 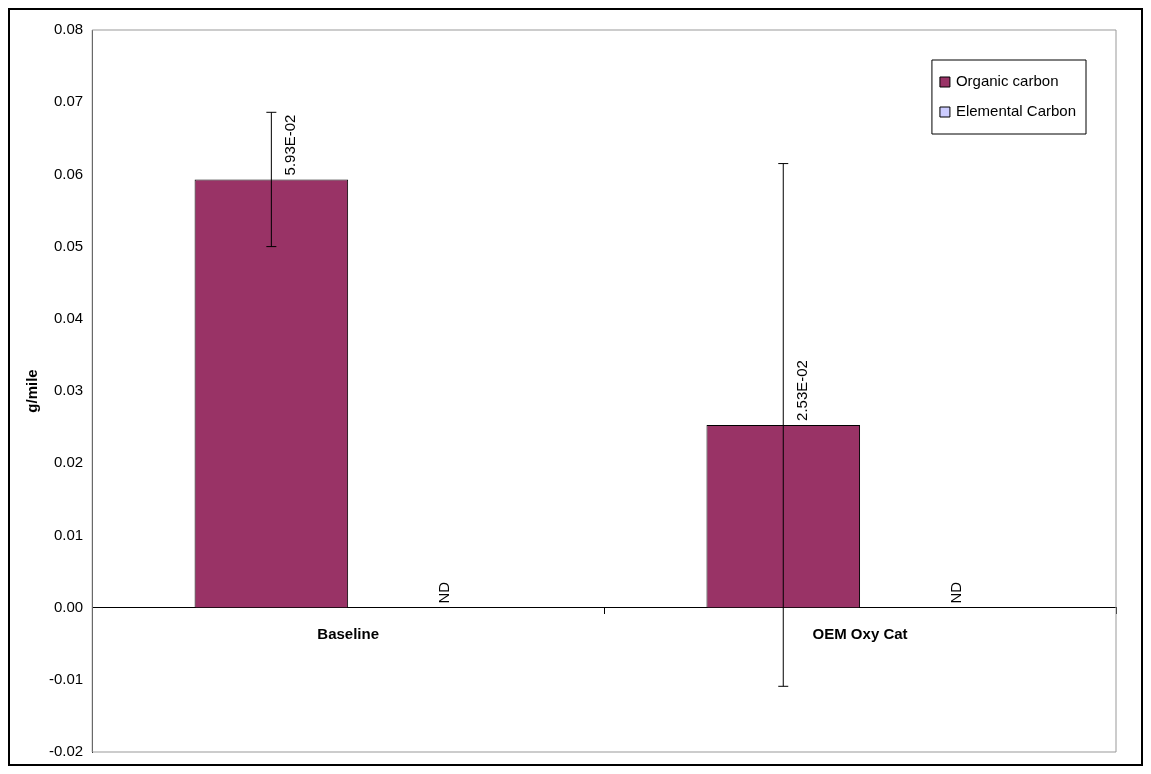 What do you see at coordinates (68, 534) in the screenshot?
I see `y-tick-label: 0.01` at bounding box center [68, 534].